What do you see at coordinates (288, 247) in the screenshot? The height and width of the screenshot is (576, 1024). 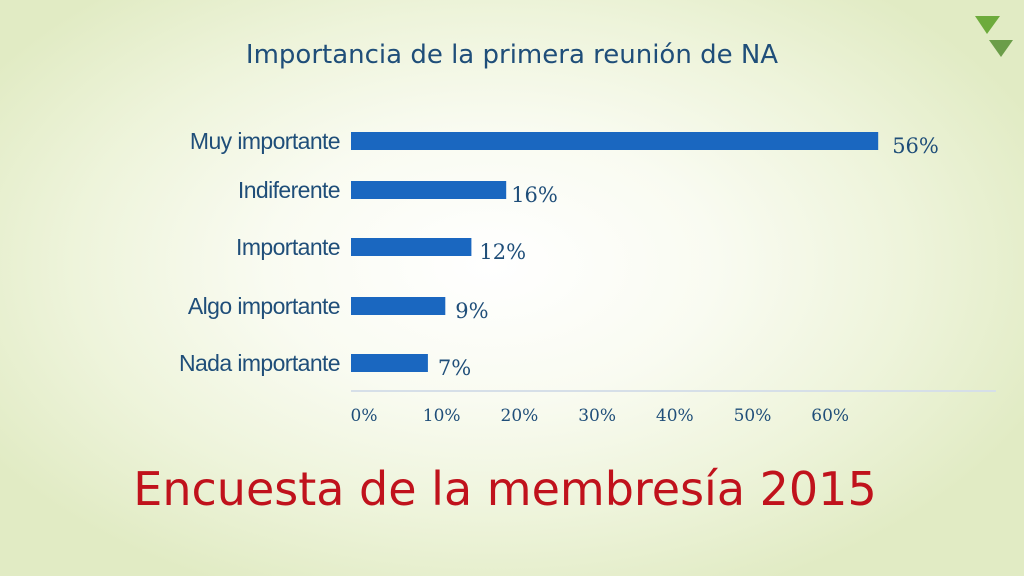 I see `category-label: Importante` at bounding box center [288, 247].